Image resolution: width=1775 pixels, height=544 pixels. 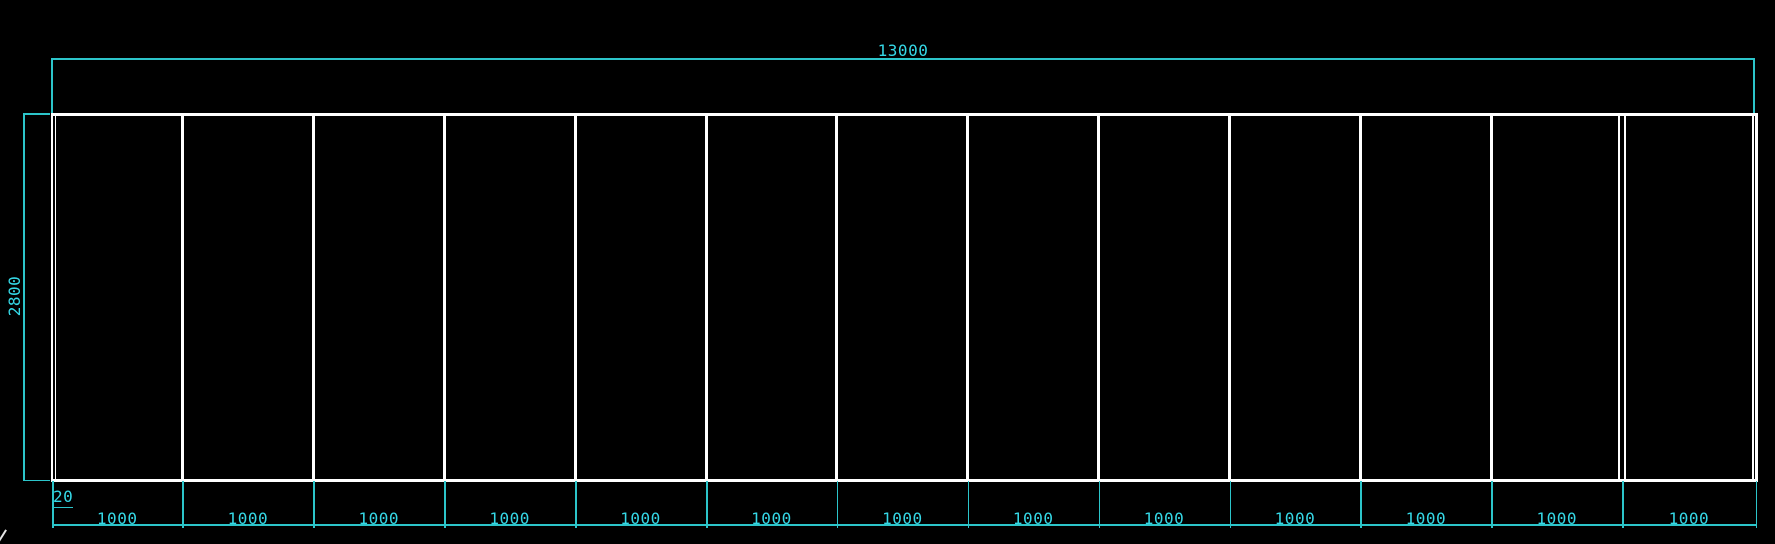 What do you see at coordinates (63, 497) in the screenshot?
I see `detail-dimension-label: 20` at bounding box center [63, 497].